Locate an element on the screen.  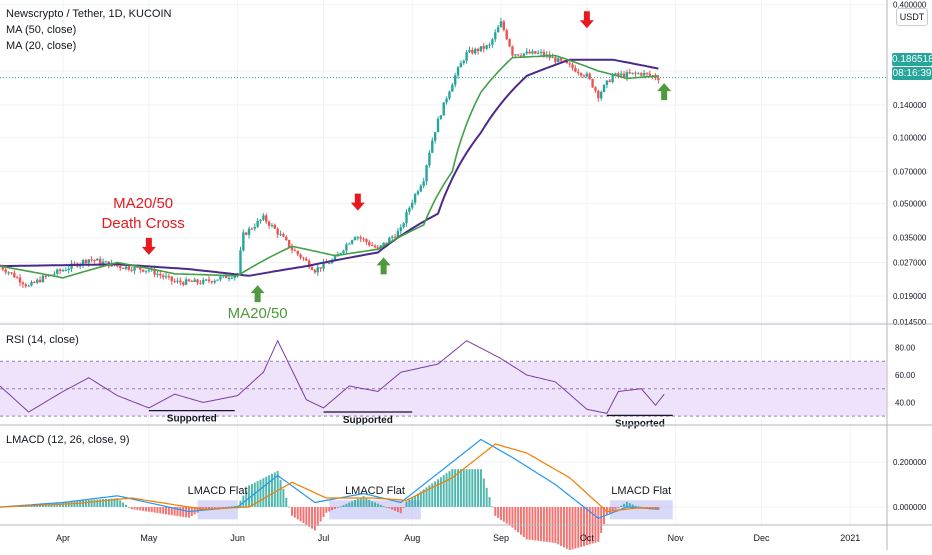
symbol-legend: Newscrypto / Tether, 1D, KUCOIN is located at coordinates (89, 14).